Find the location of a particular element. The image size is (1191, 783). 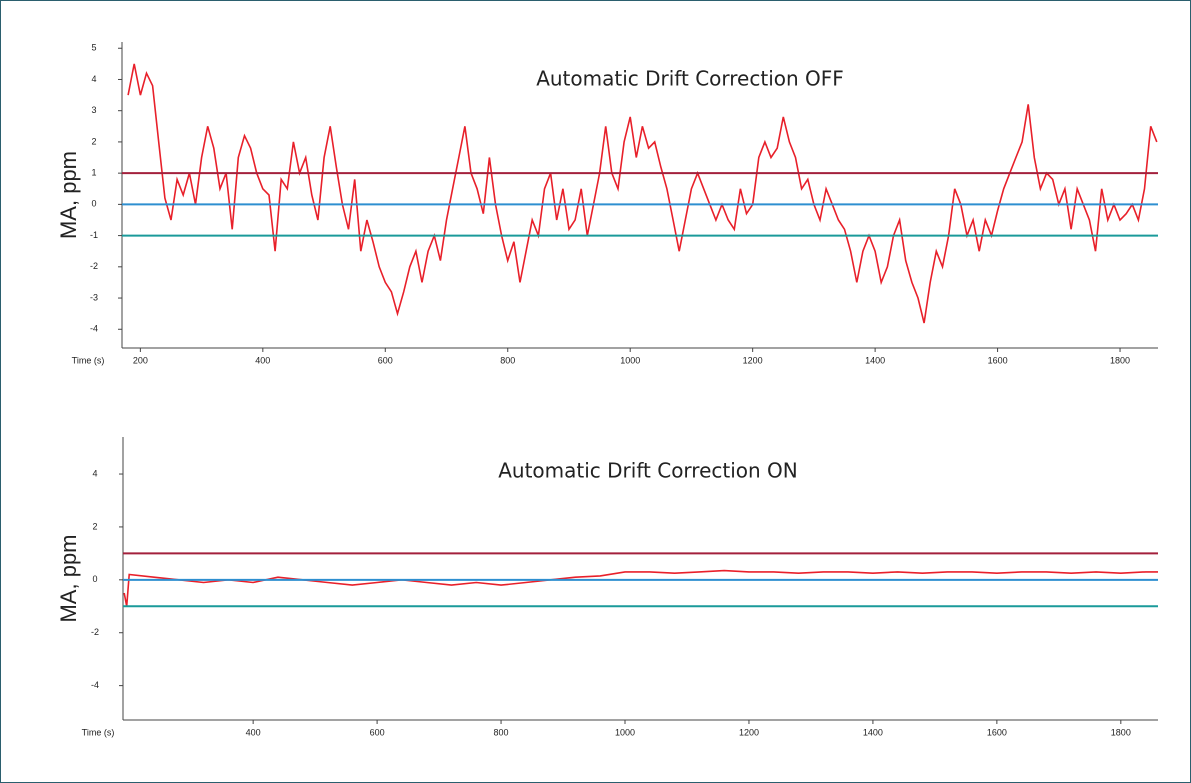

chart-title: Automatic Drift Correction OFF is located at coordinates (690, 79).